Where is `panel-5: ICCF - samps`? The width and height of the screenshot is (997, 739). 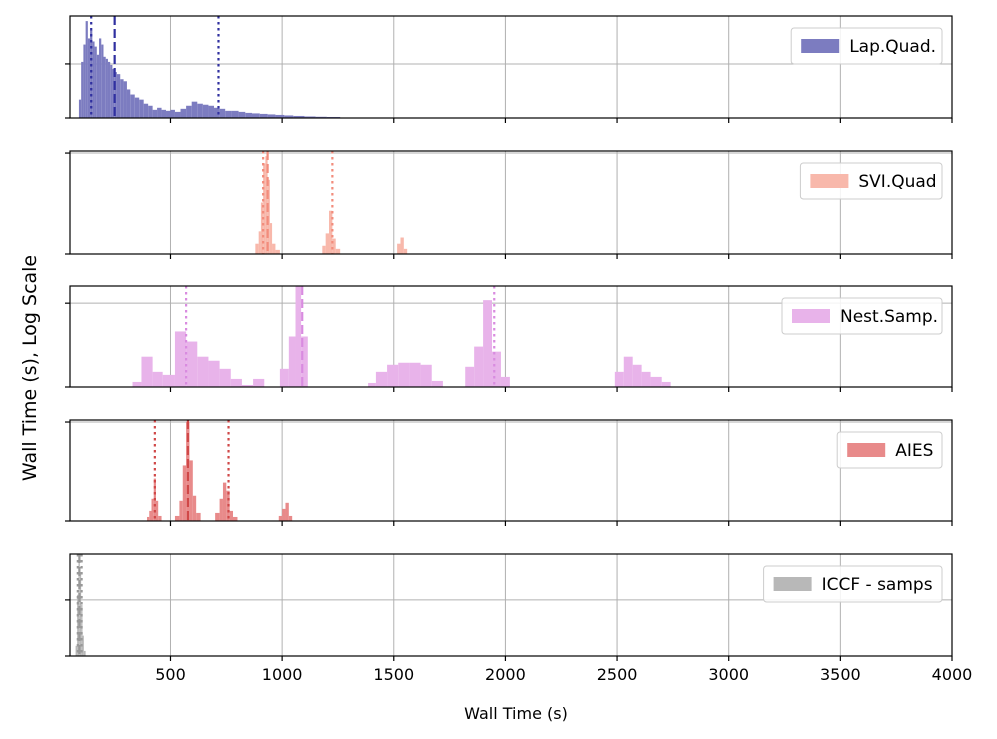
panel-5: ICCF - samps is located at coordinates (509, 607).